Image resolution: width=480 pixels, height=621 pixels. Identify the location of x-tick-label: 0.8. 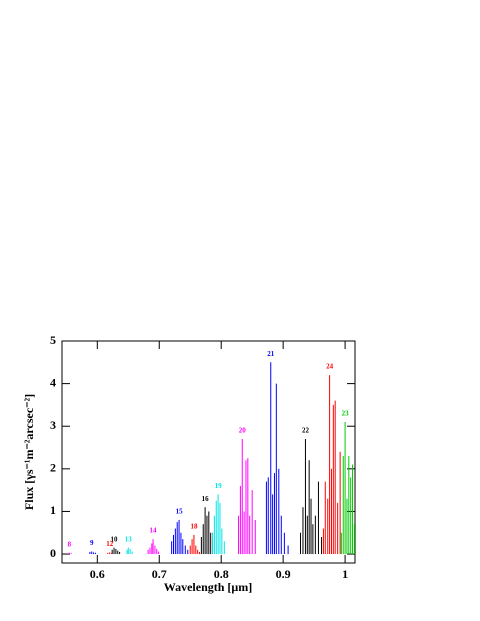
(221, 574).